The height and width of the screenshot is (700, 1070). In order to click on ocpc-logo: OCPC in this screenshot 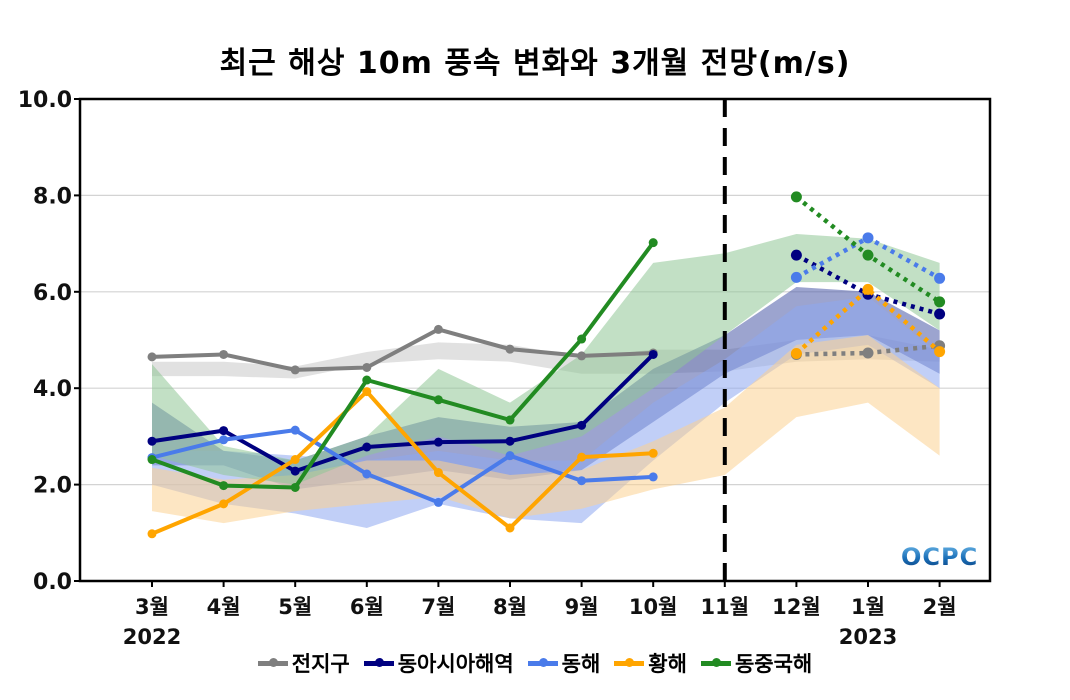, I will do `click(940, 557)`.